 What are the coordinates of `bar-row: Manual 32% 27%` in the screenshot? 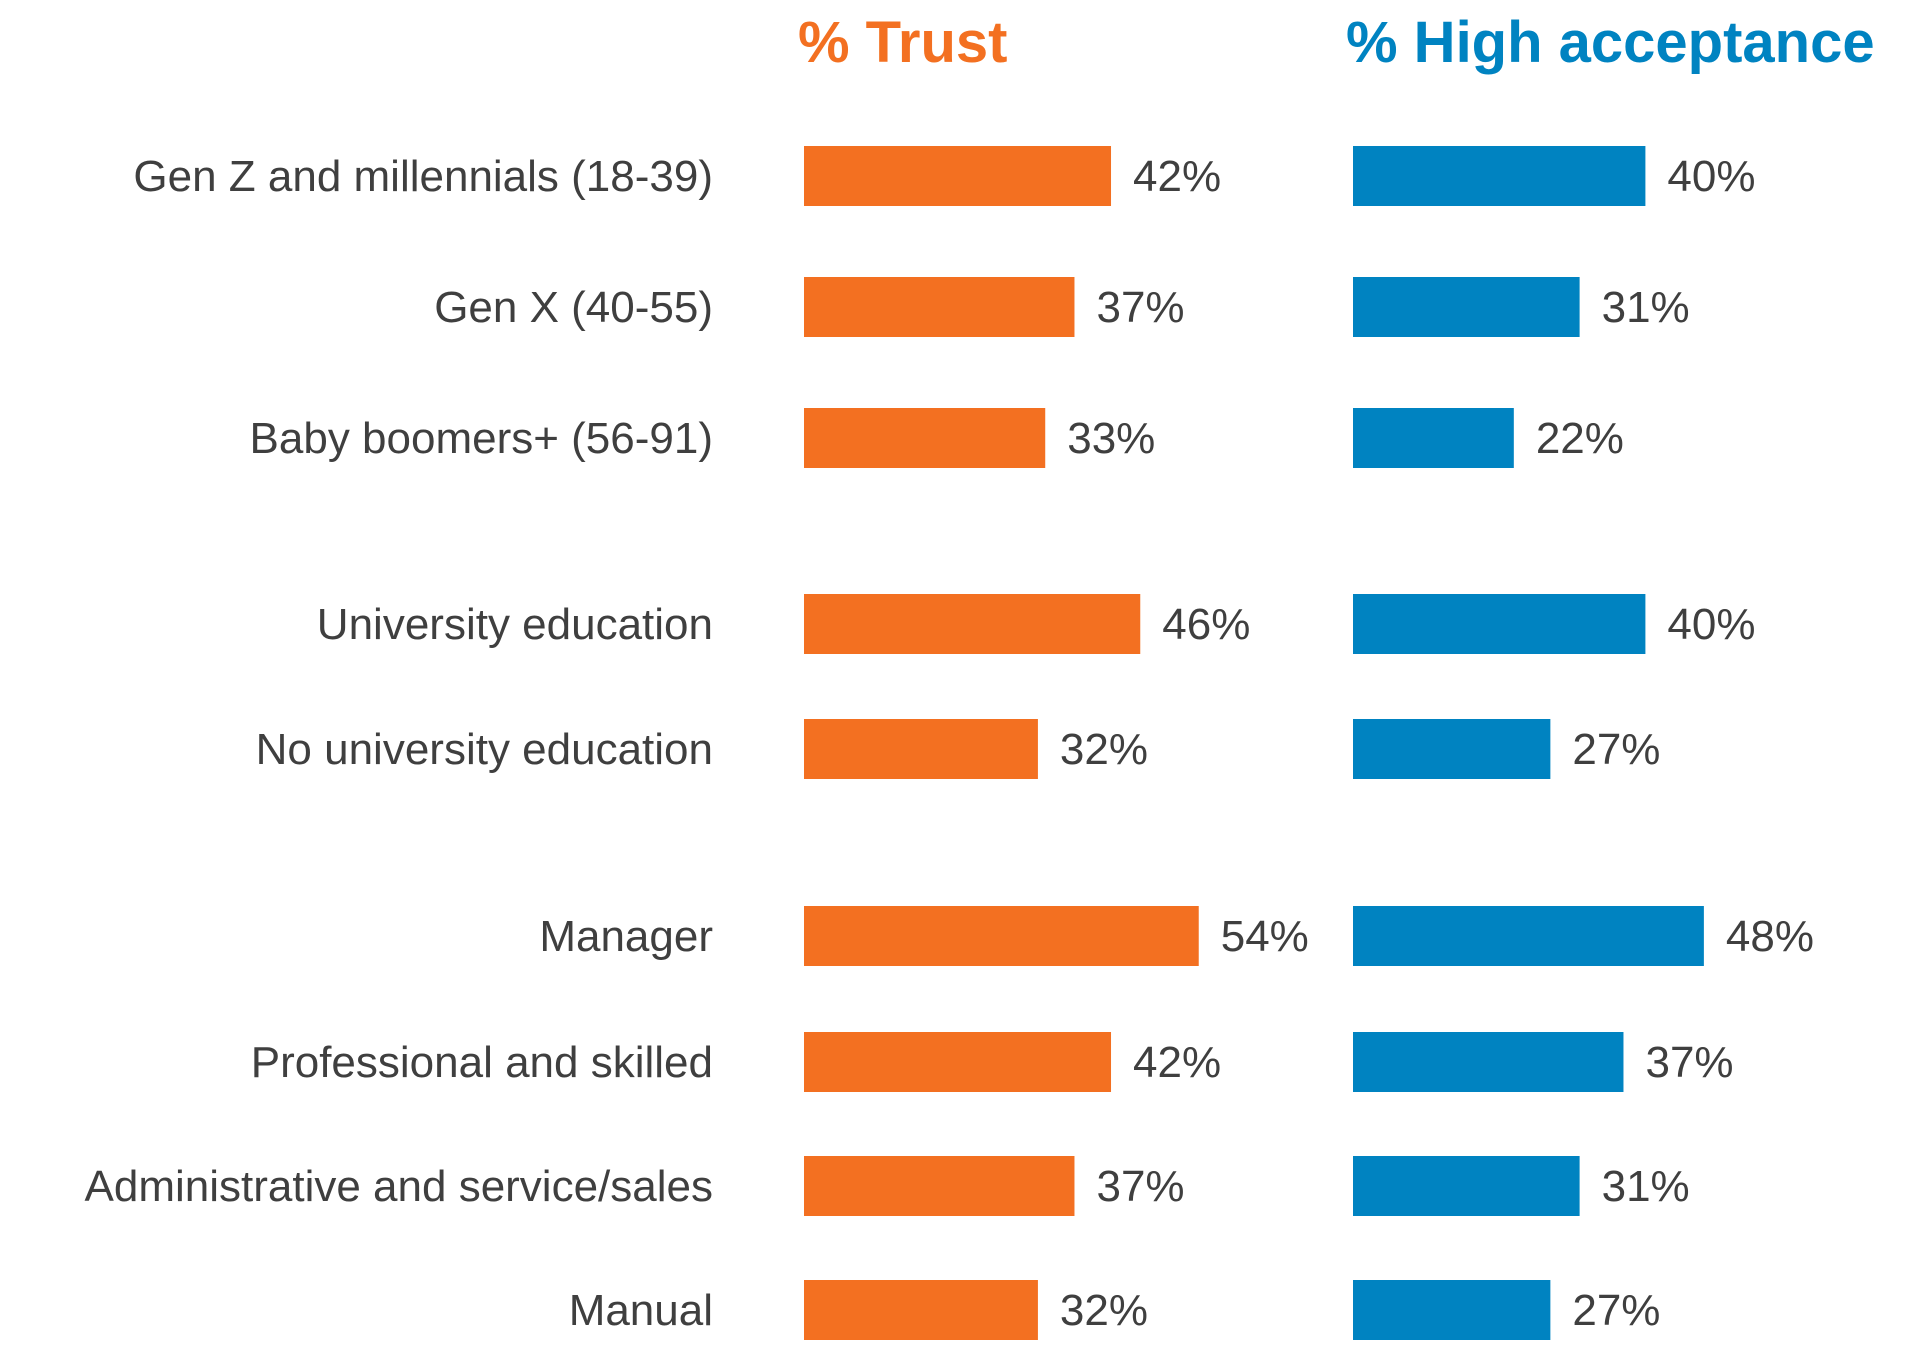 It's located at (1114, 1310).